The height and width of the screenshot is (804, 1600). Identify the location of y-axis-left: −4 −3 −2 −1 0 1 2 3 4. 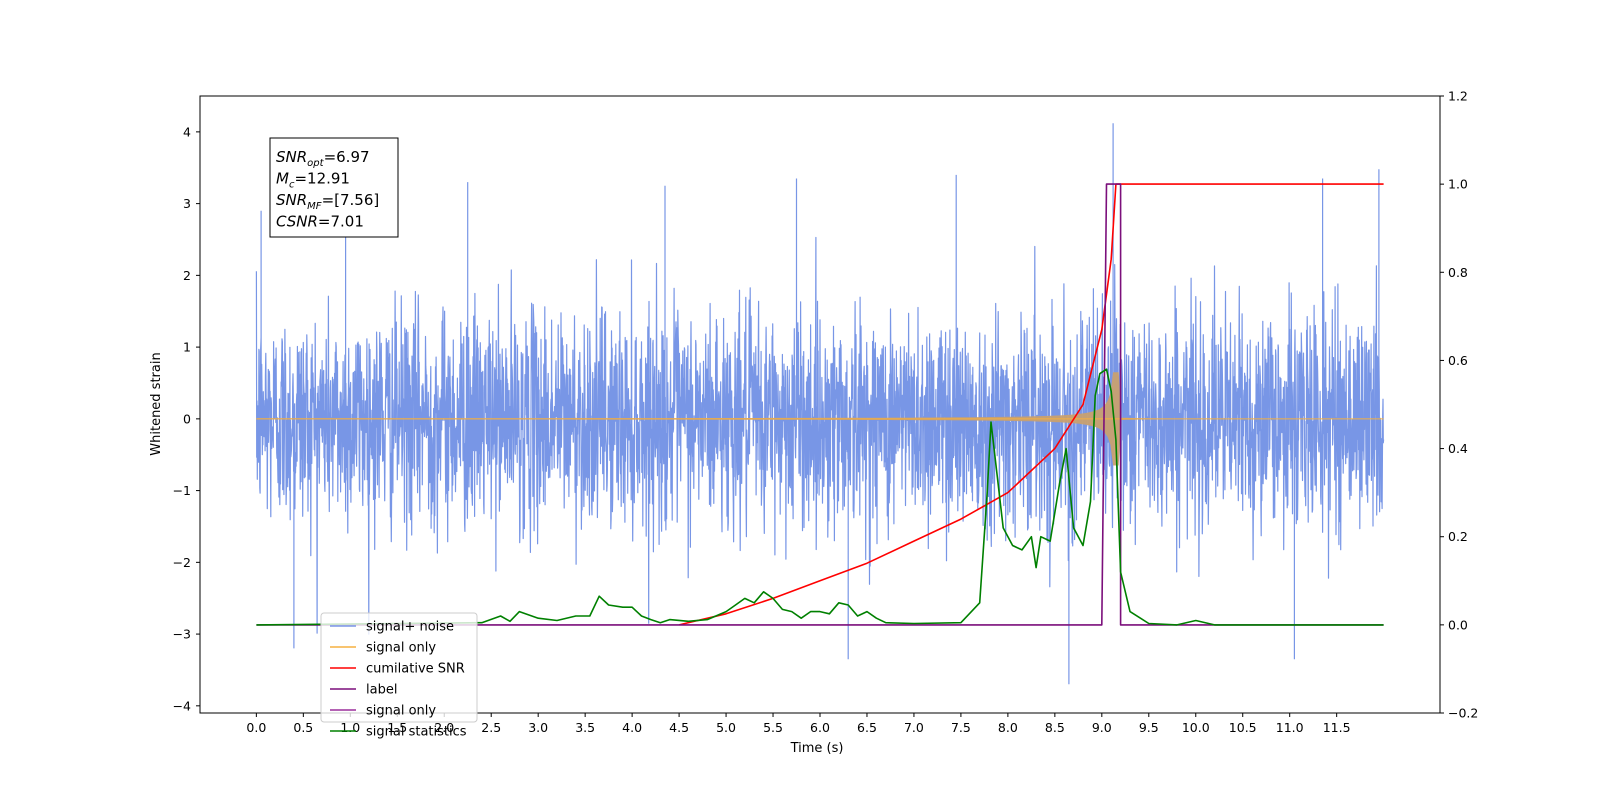
(186, 418).